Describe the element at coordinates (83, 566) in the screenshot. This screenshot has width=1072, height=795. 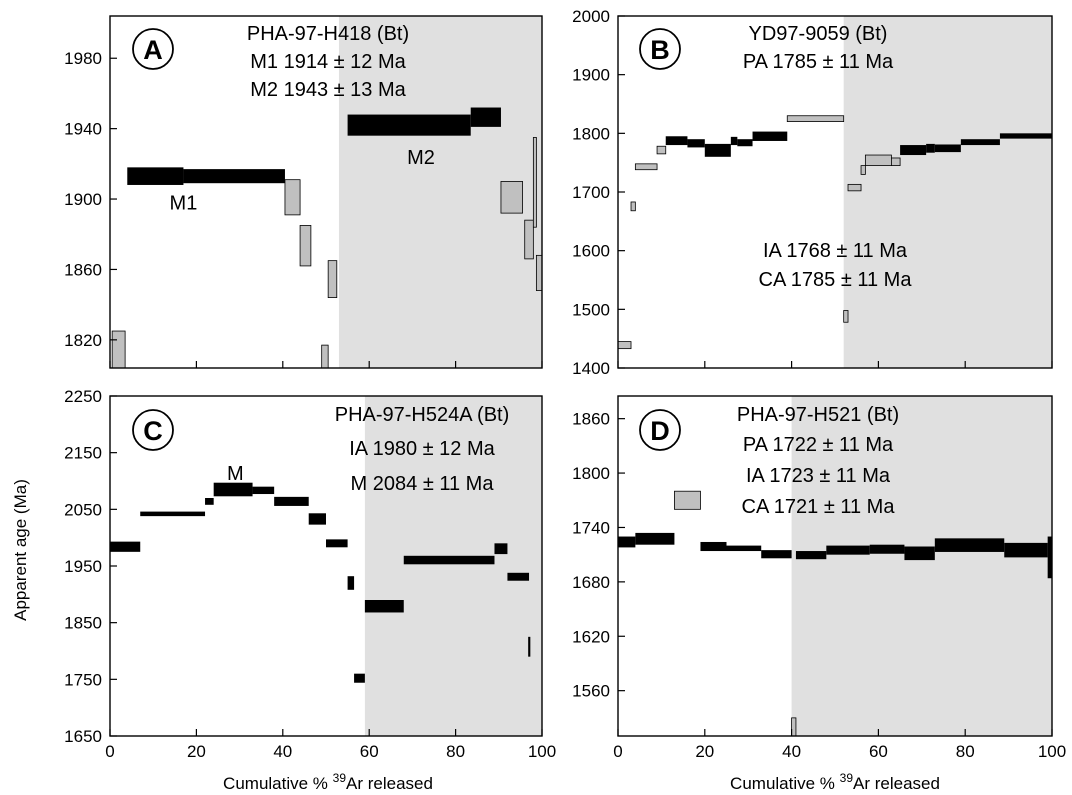
I see `y-tick-label: 1950` at that location.